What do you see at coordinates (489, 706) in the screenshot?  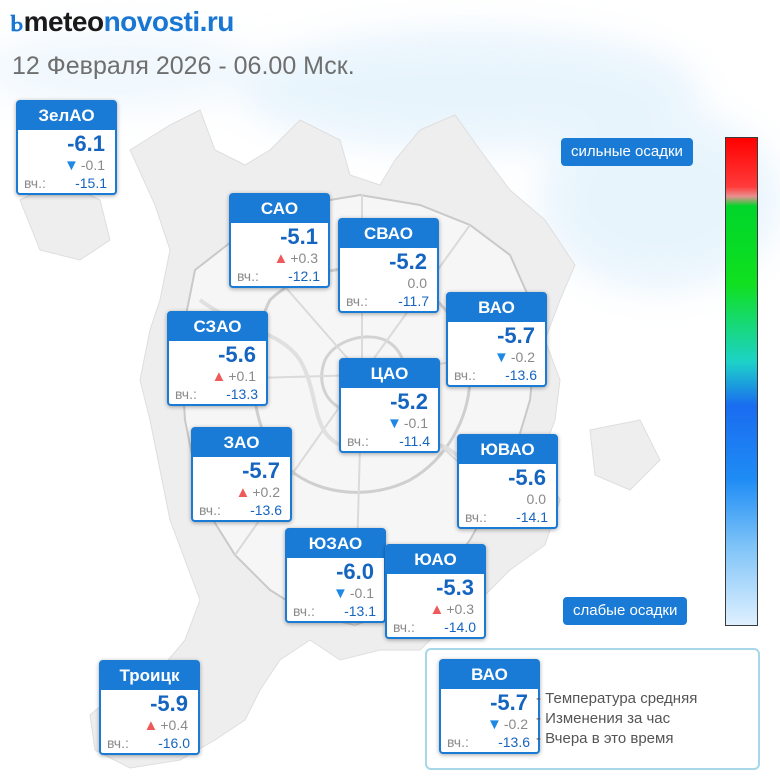 I see `legend-example-card: ВАО -5.7 ▼ -0.2 вч.: -13.6` at bounding box center [489, 706].